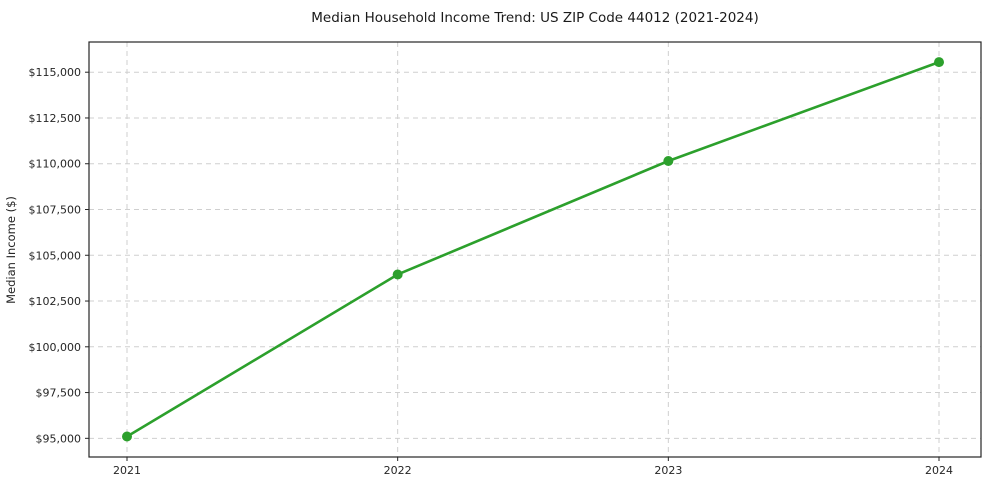 The width and height of the screenshot is (989, 490). What do you see at coordinates (59, 438) in the screenshot?
I see `y-tick-label: $95,000` at bounding box center [59, 438].